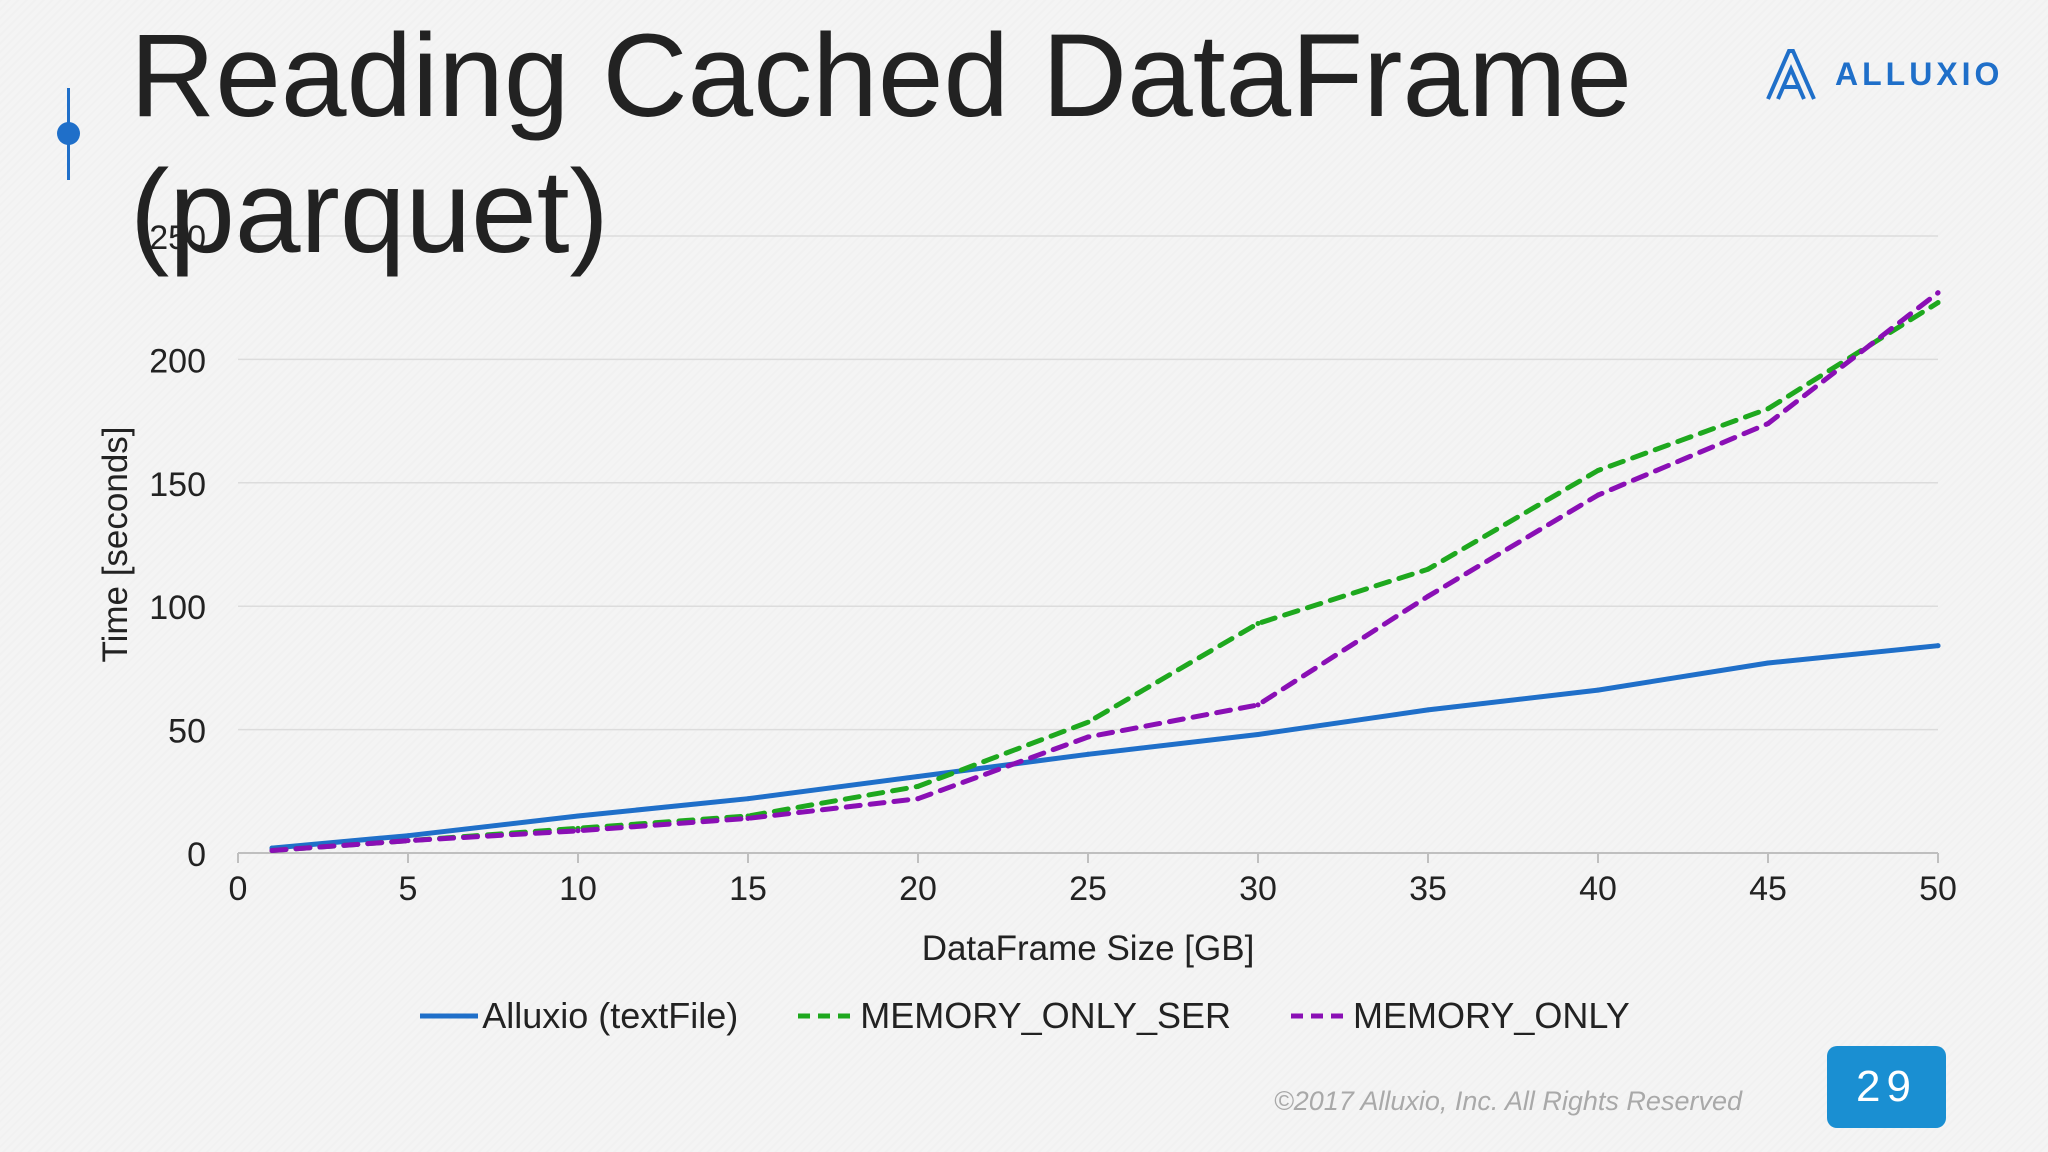 The width and height of the screenshot is (2048, 1152). Describe the element at coordinates (68, 133) in the screenshot. I see `title-accent-dot` at that location.